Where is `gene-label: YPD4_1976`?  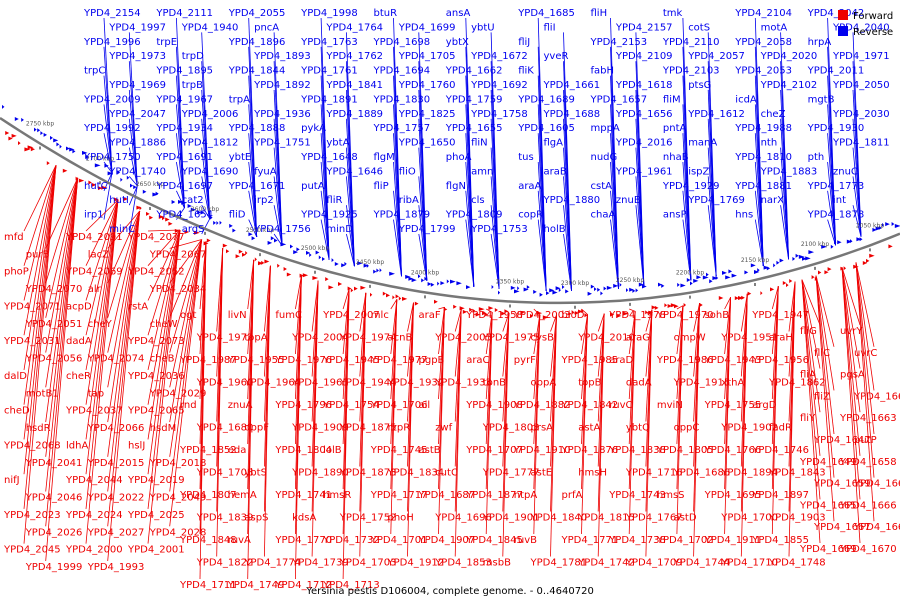
gene-label: YPD4_1976 is located at coordinates (303, 360).